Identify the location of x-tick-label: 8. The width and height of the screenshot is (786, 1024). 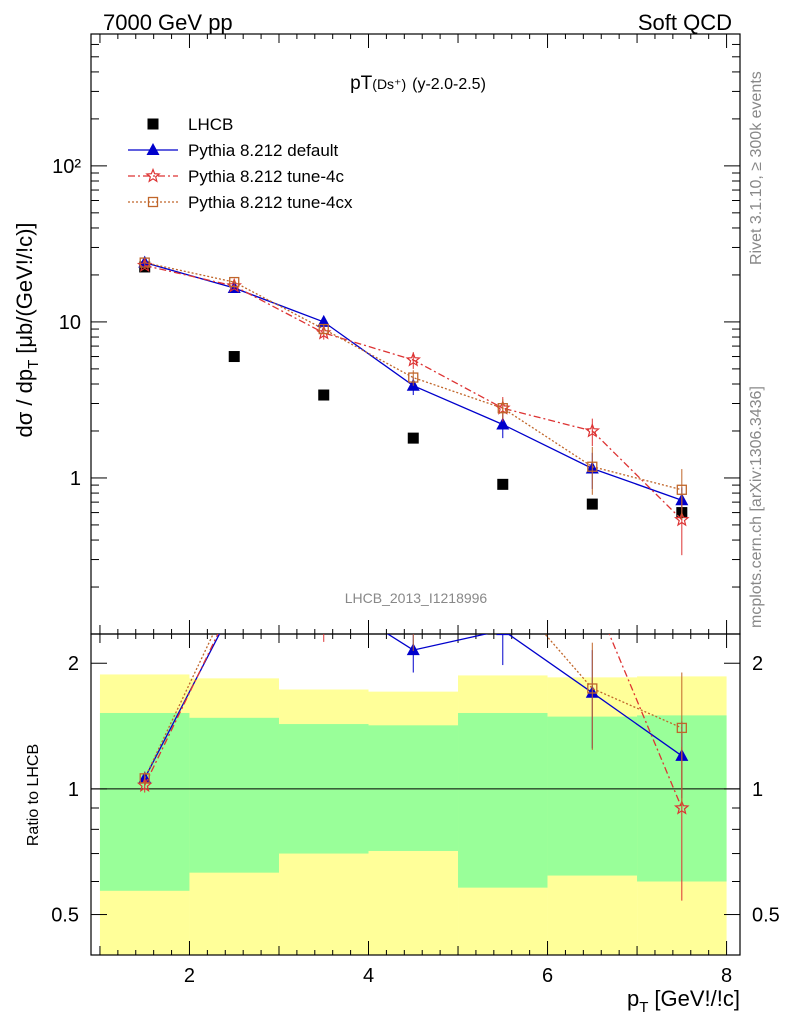
(726, 976).